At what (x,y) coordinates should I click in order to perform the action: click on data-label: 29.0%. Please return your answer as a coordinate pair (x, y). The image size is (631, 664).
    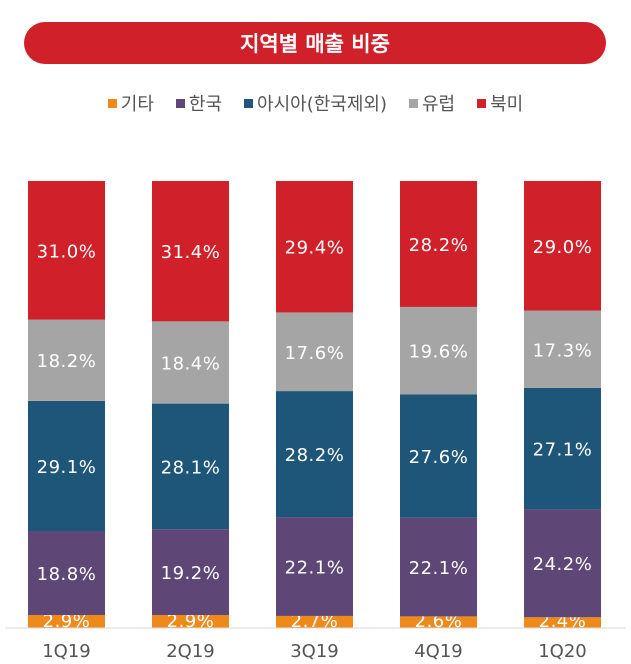
    Looking at the image, I should click on (563, 247).